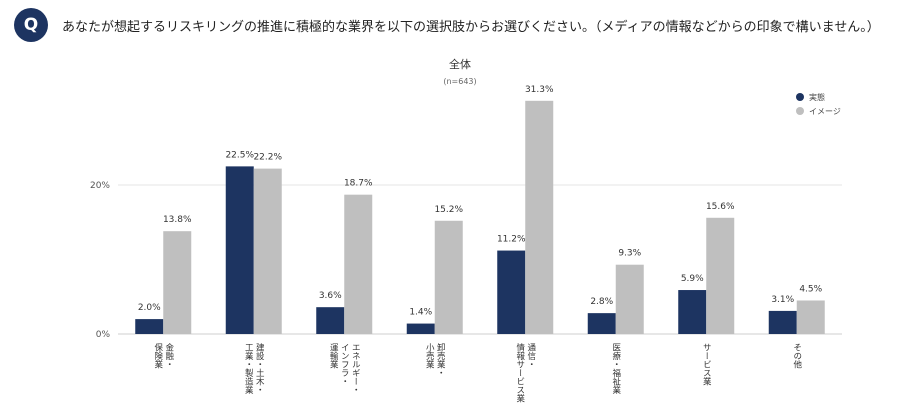  What do you see at coordinates (601, 302) in the screenshot?
I see `data-label: 2.8%` at bounding box center [601, 302].